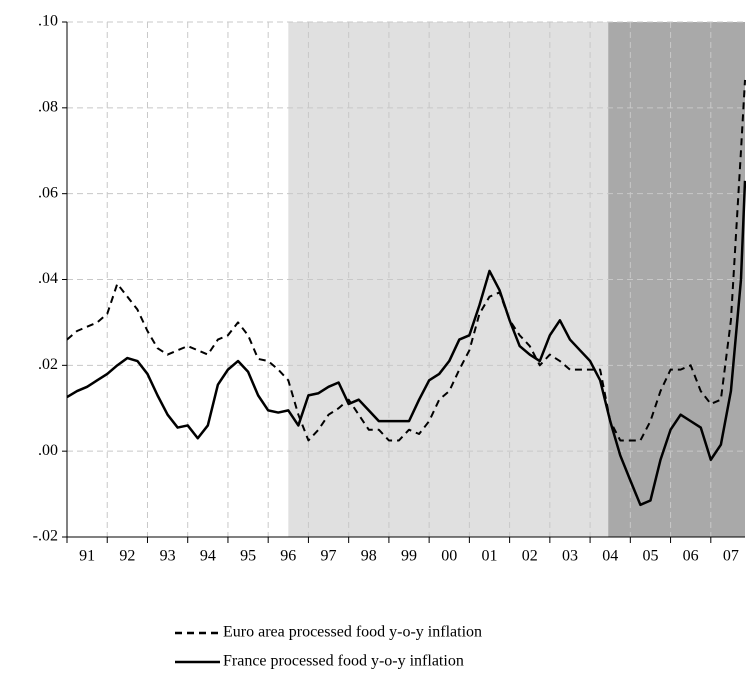 The height and width of the screenshot is (673, 746). What do you see at coordinates (48, 107) in the screenshot?
I see `y-tick-label: .08` at bounding box center [48, 107].